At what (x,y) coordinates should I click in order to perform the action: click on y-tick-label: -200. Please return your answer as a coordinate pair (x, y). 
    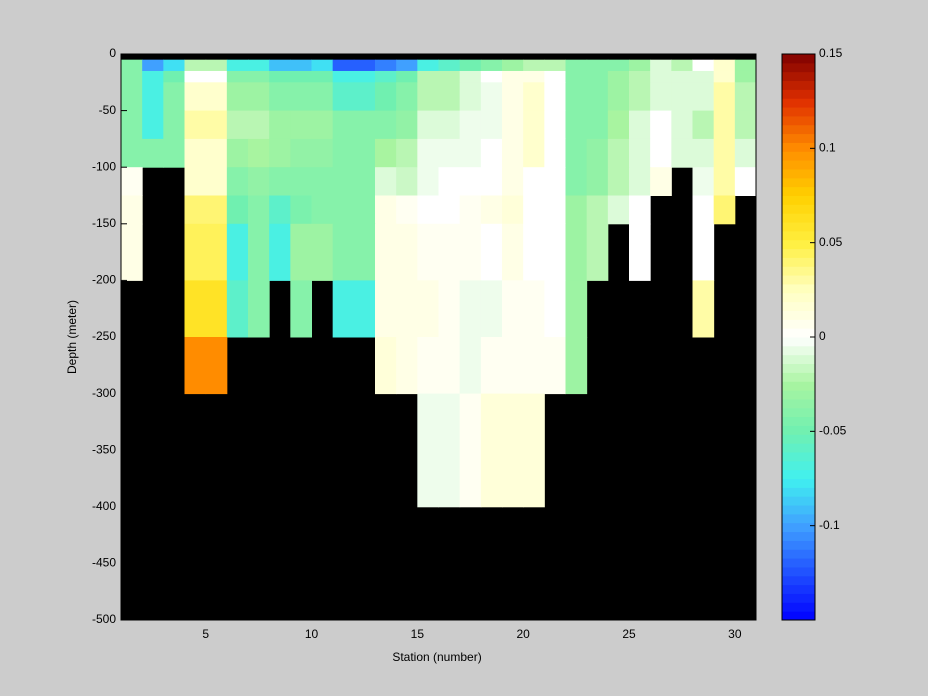
    Looking at the image, I should click on (104, 280).